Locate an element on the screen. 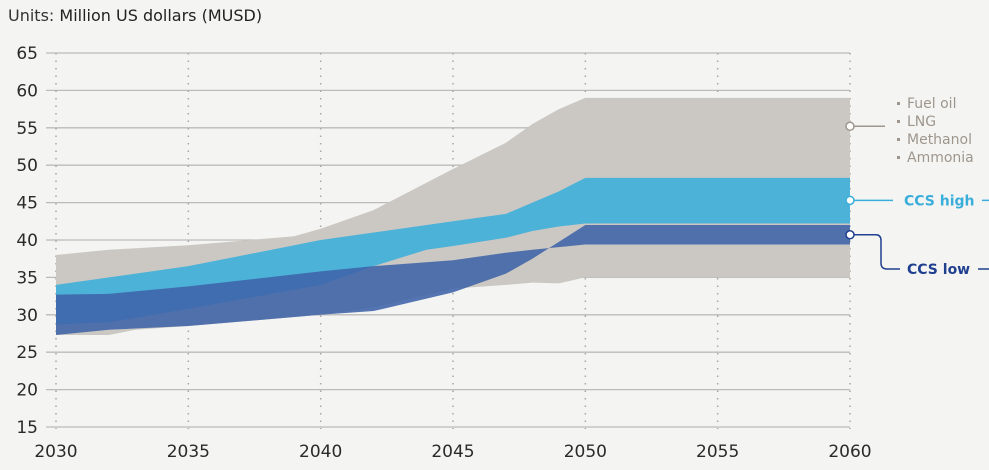 The image size is (989, 470). legend-marker-ccs-high is located at coordinates (850, 200).